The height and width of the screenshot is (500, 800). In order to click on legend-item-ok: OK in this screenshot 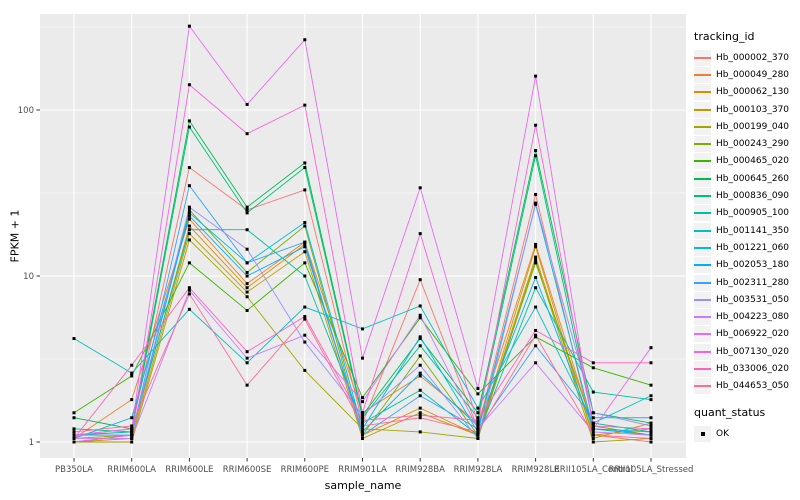, I will do `click(741, 433)`.